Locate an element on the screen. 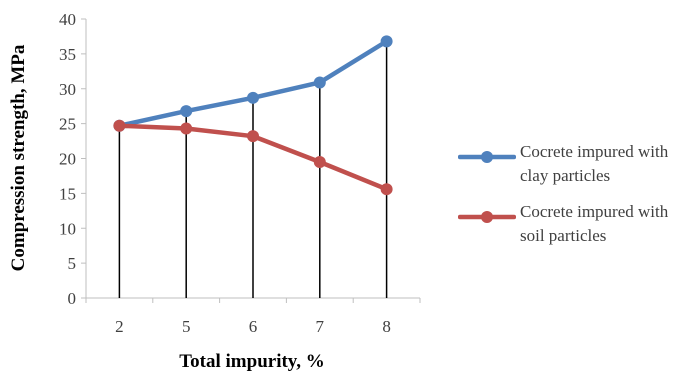  y-tick-label: 35 is located at coordinates (67, 54).